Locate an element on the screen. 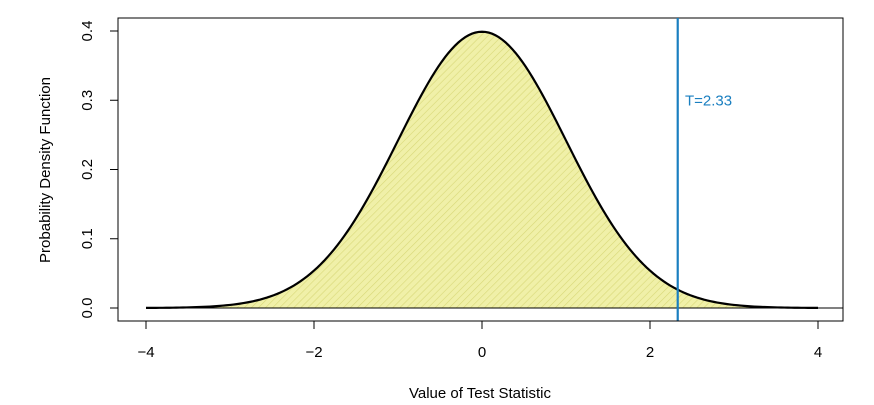 The height and width of the screenshot is (405, 874). y-tick-label: 0.1 is located at coordinates (87, 238).